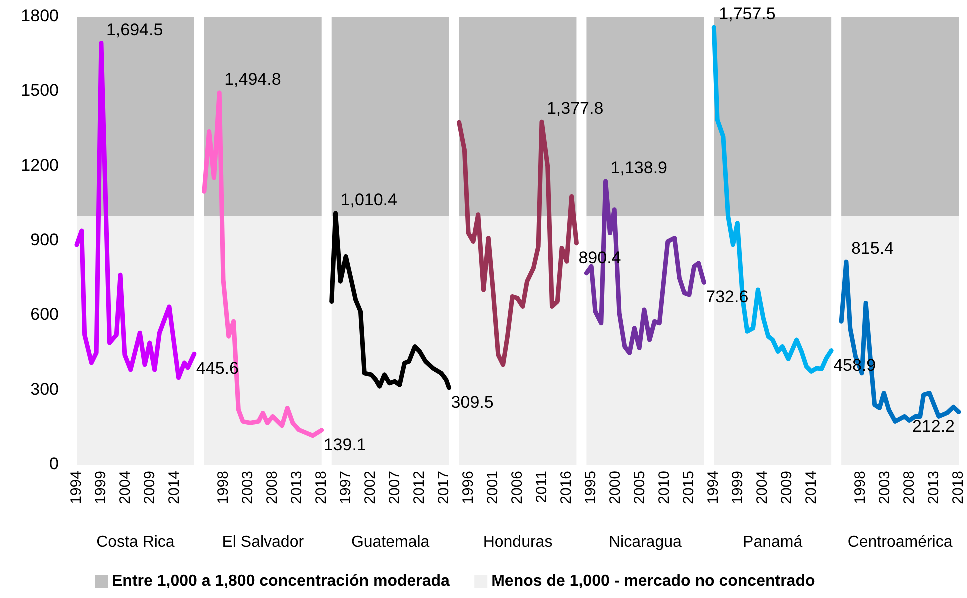 The width and height of the screenshot is (967, 598). What do you see at coordinates (566, 487) in the screenshot?
I see `x-tick-label: 2016` at bounding box center [566, 487].